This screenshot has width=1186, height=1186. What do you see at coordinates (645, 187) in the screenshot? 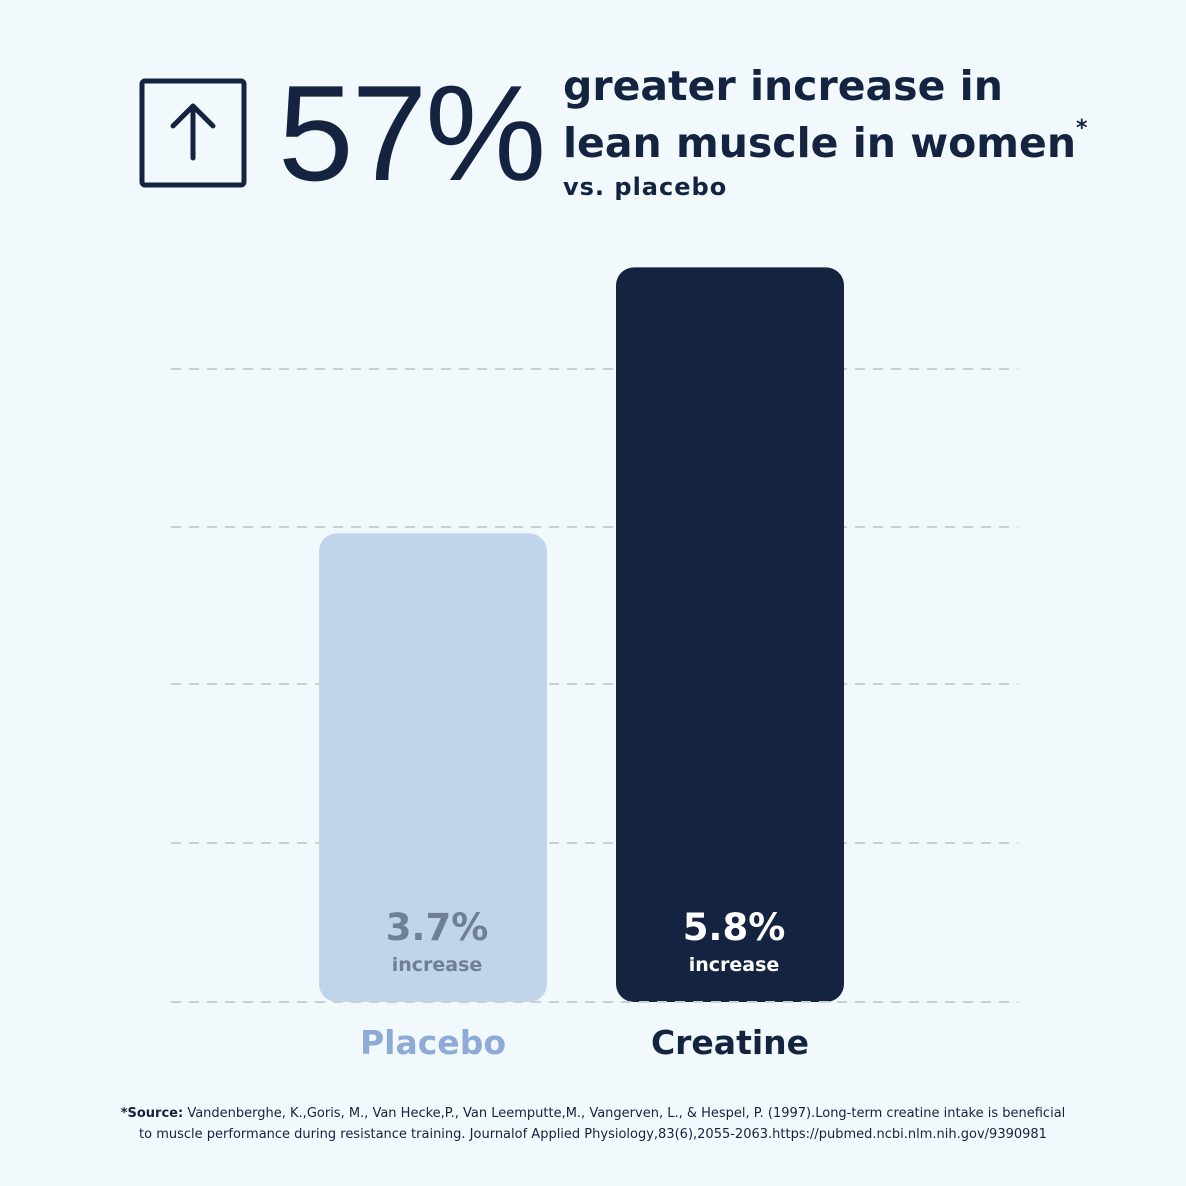
I see `subheadline: vs. placebo` at bounding box center [645, 187].